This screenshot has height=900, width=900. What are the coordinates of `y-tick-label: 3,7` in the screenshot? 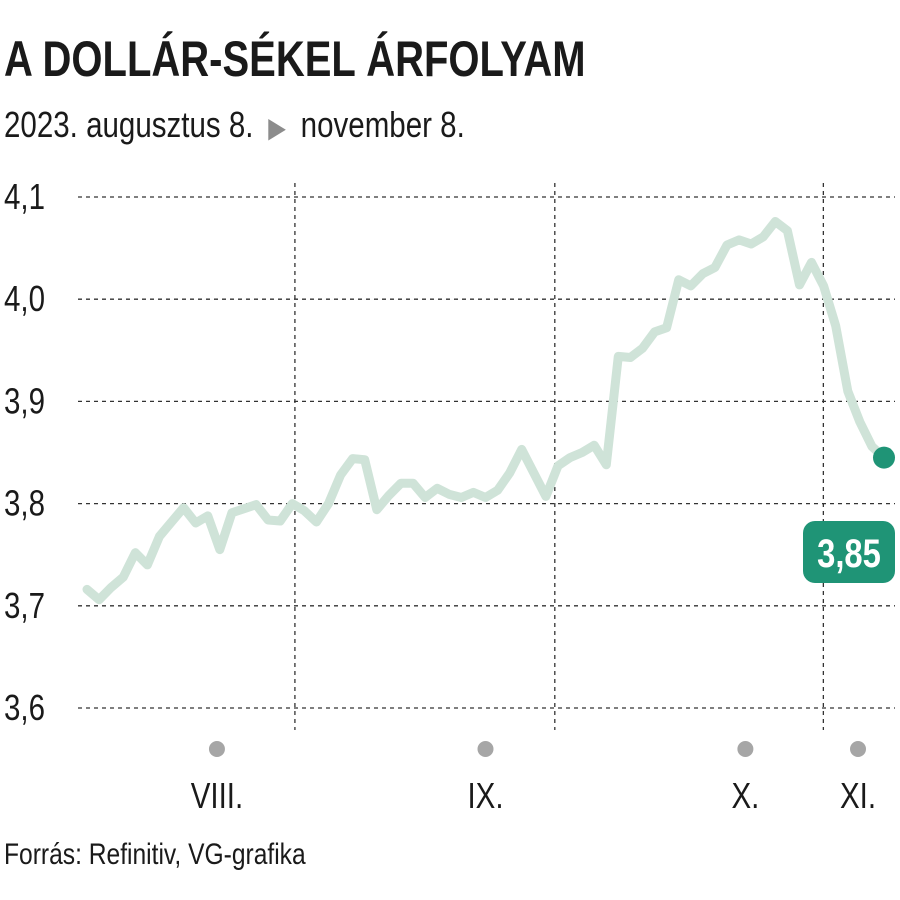 It's located at (24, 605).